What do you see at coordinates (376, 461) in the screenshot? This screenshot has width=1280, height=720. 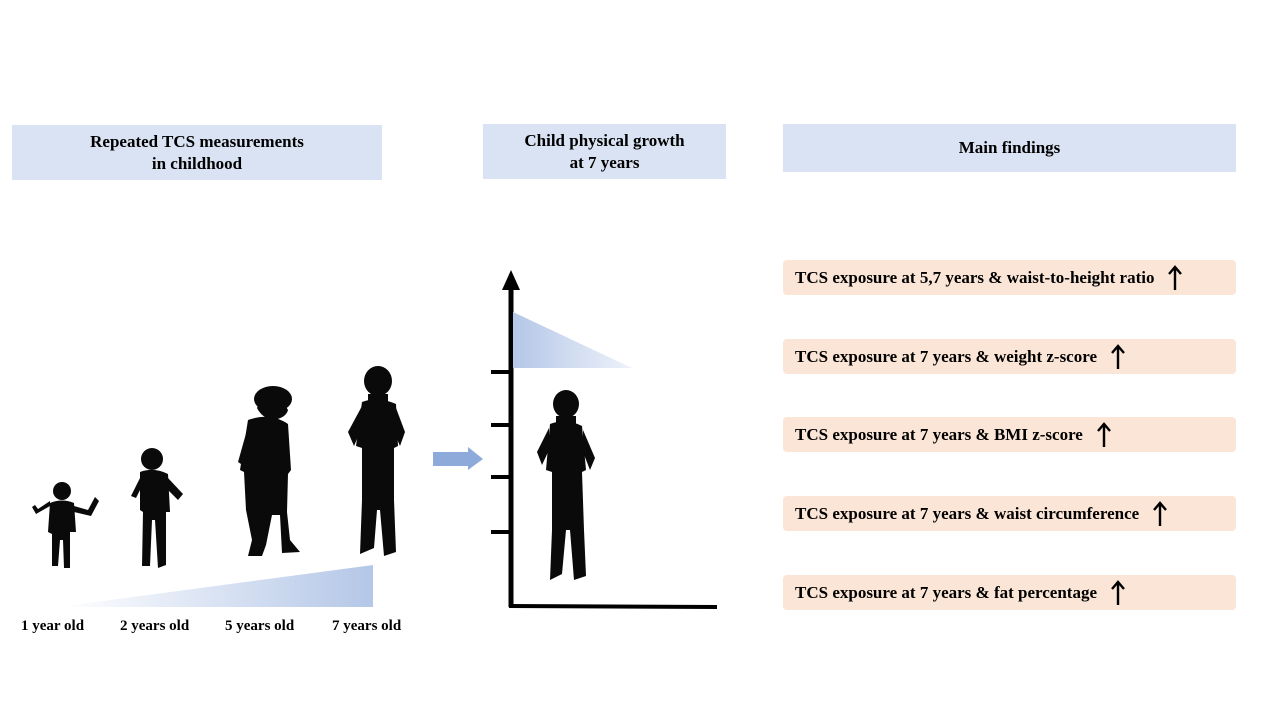 I see `child-silhouette-7y` at bounding box center [376, 461].